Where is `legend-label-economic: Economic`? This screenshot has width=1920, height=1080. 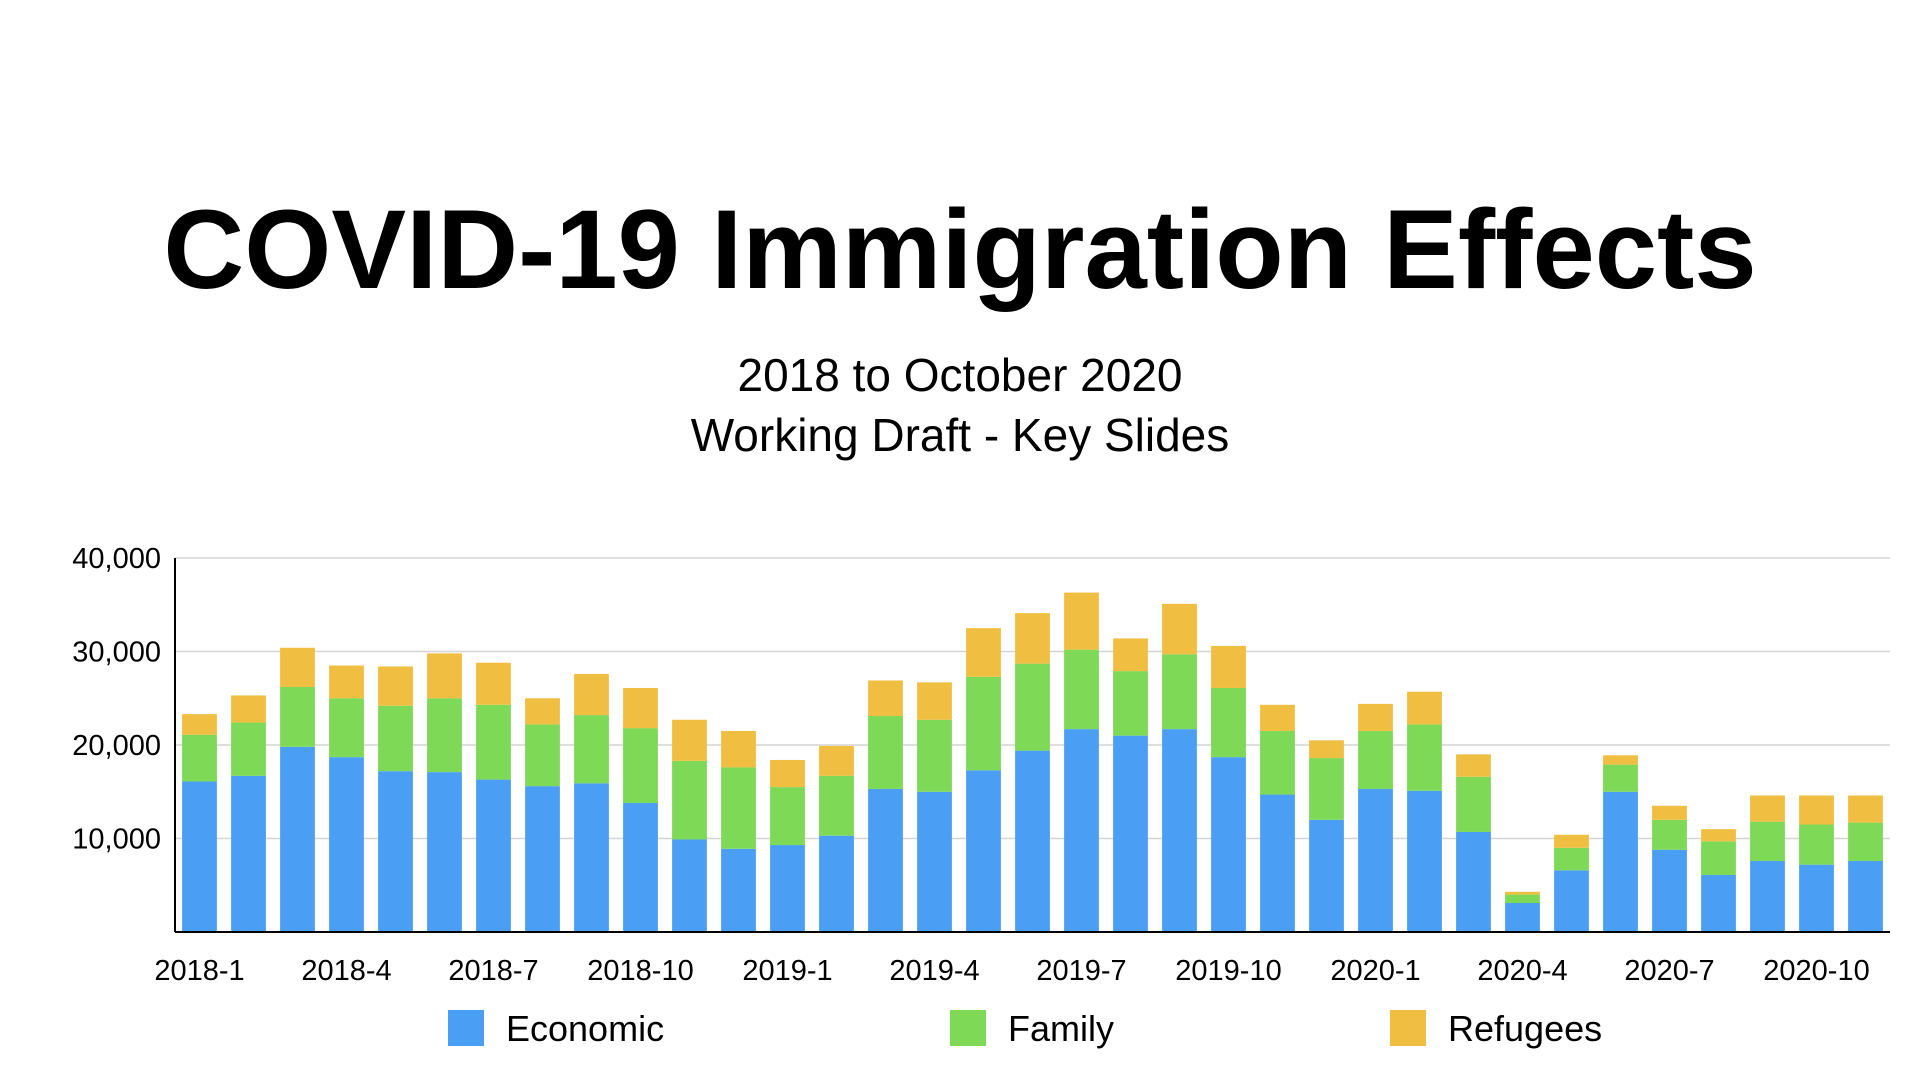
legend-label-economic: Economic is located at coordinates (585, 1028).